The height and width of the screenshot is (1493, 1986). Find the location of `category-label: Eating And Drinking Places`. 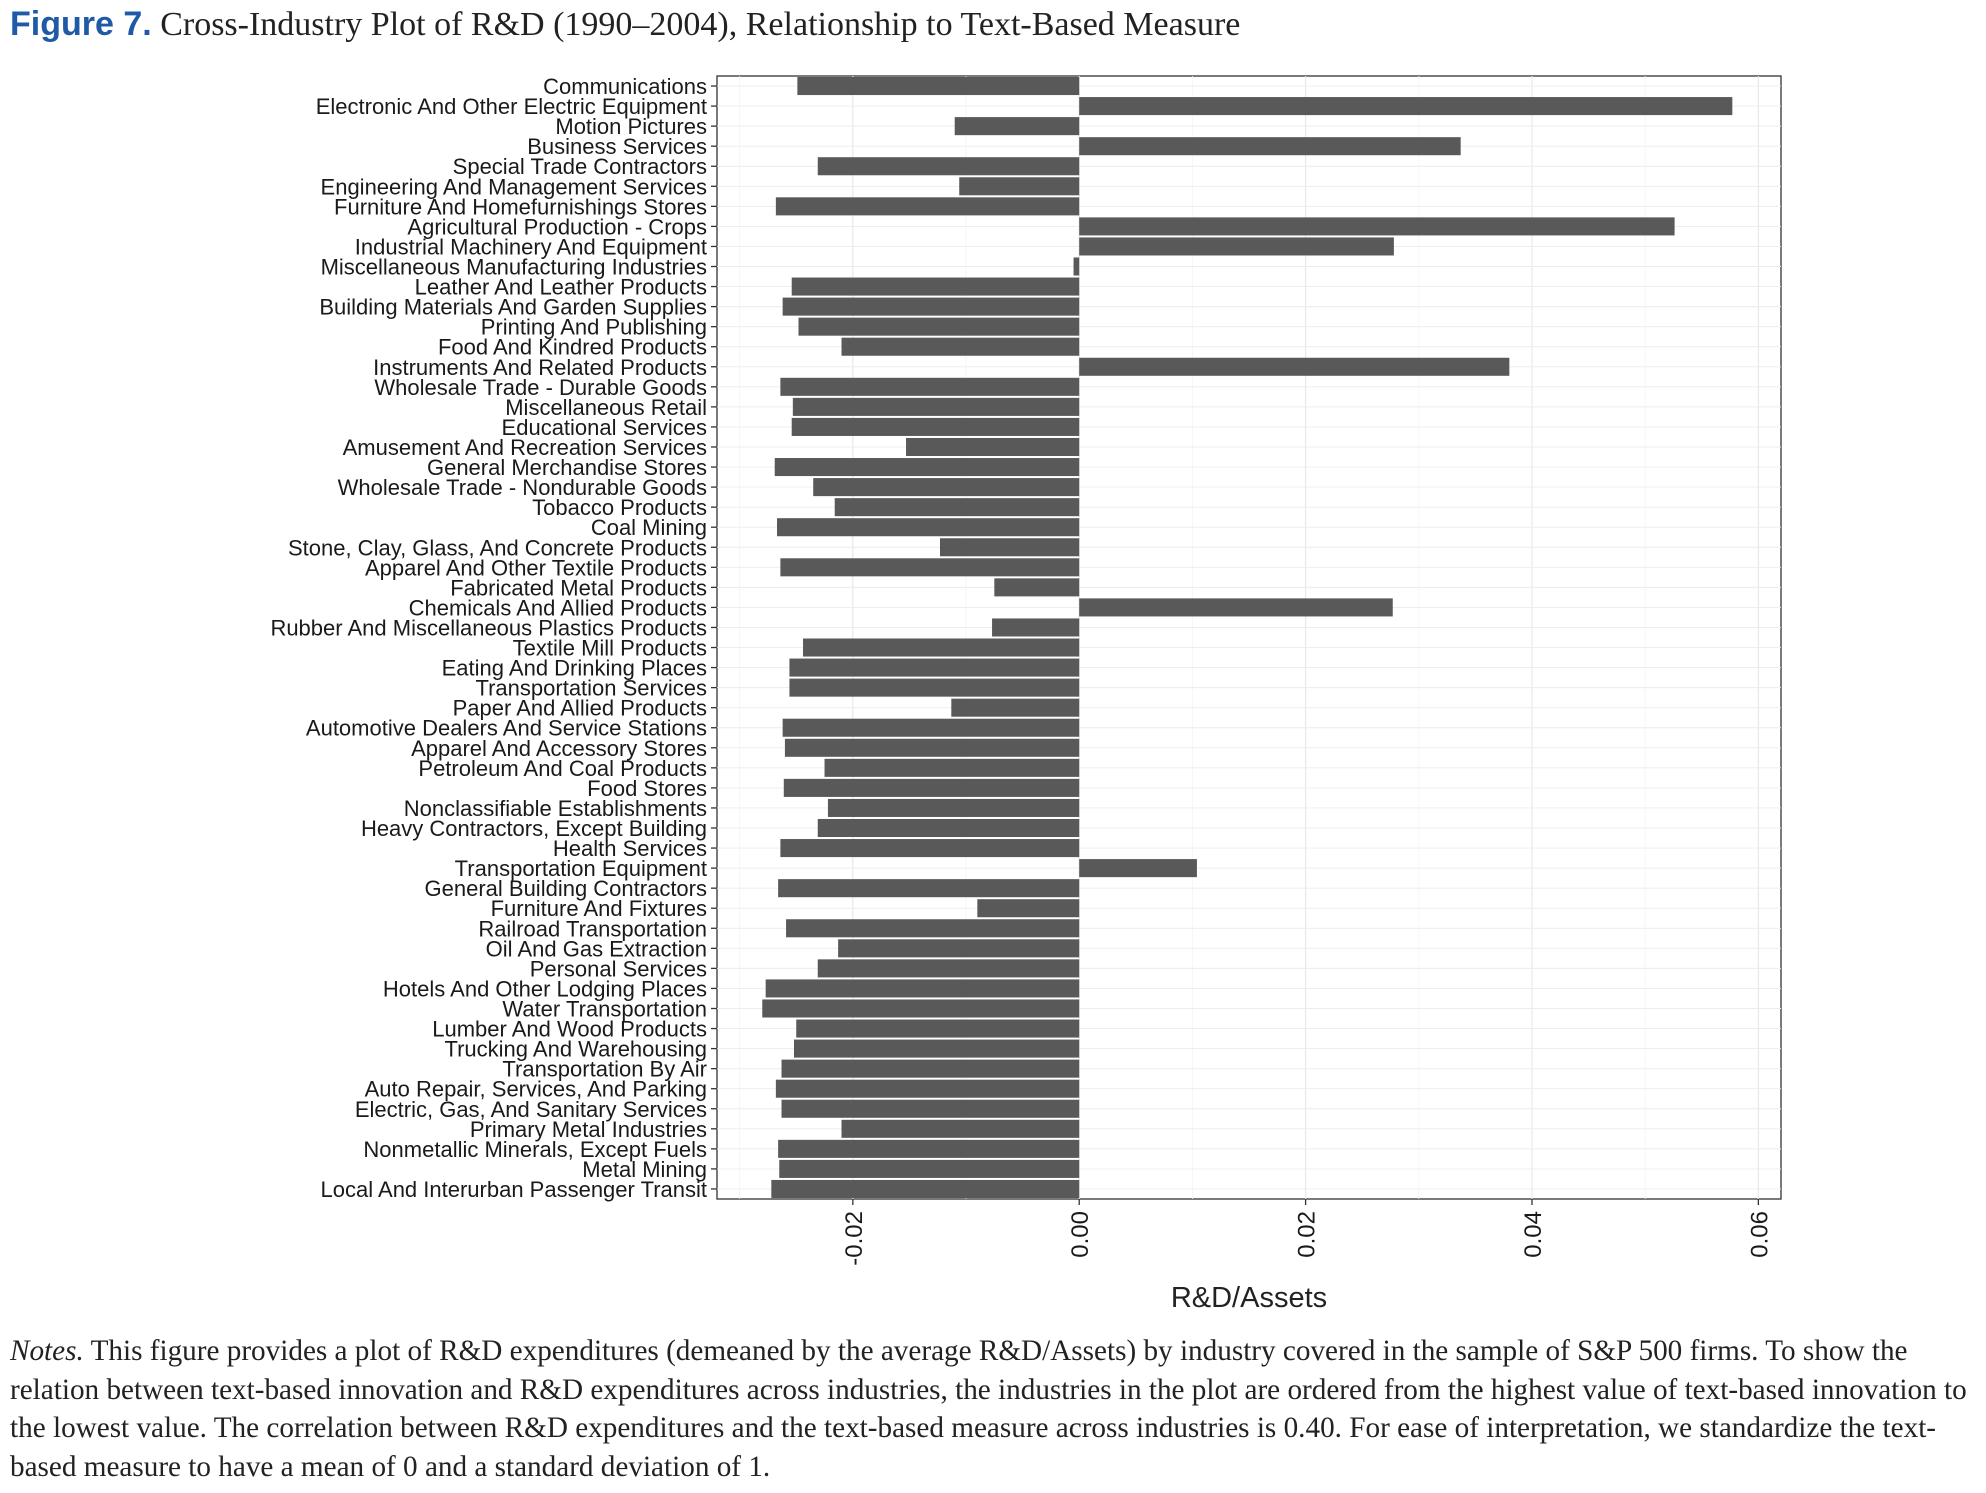

category-label: Eating And Drinking Places is located at coordinates (574, 668).